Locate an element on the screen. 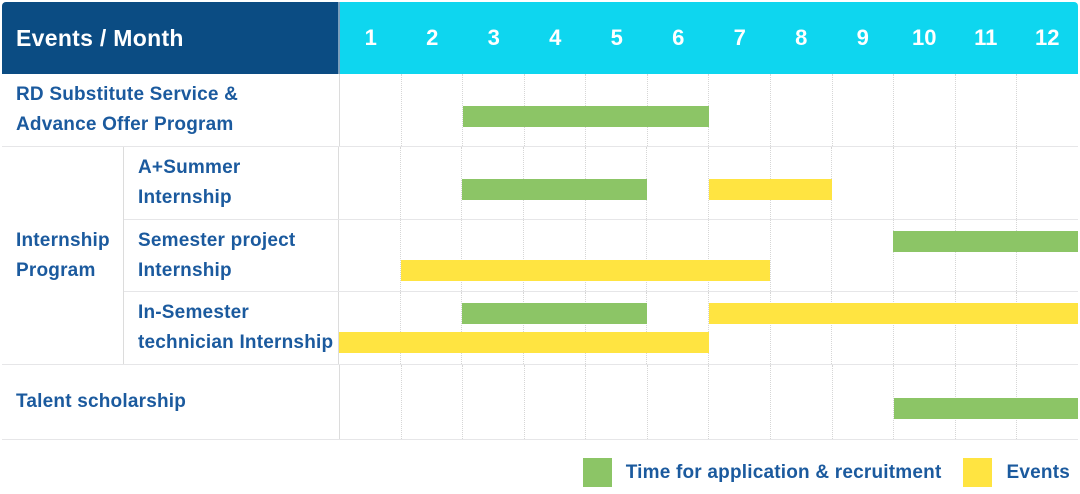  legend-label-events: Events is located at coordinates (1038, 472).